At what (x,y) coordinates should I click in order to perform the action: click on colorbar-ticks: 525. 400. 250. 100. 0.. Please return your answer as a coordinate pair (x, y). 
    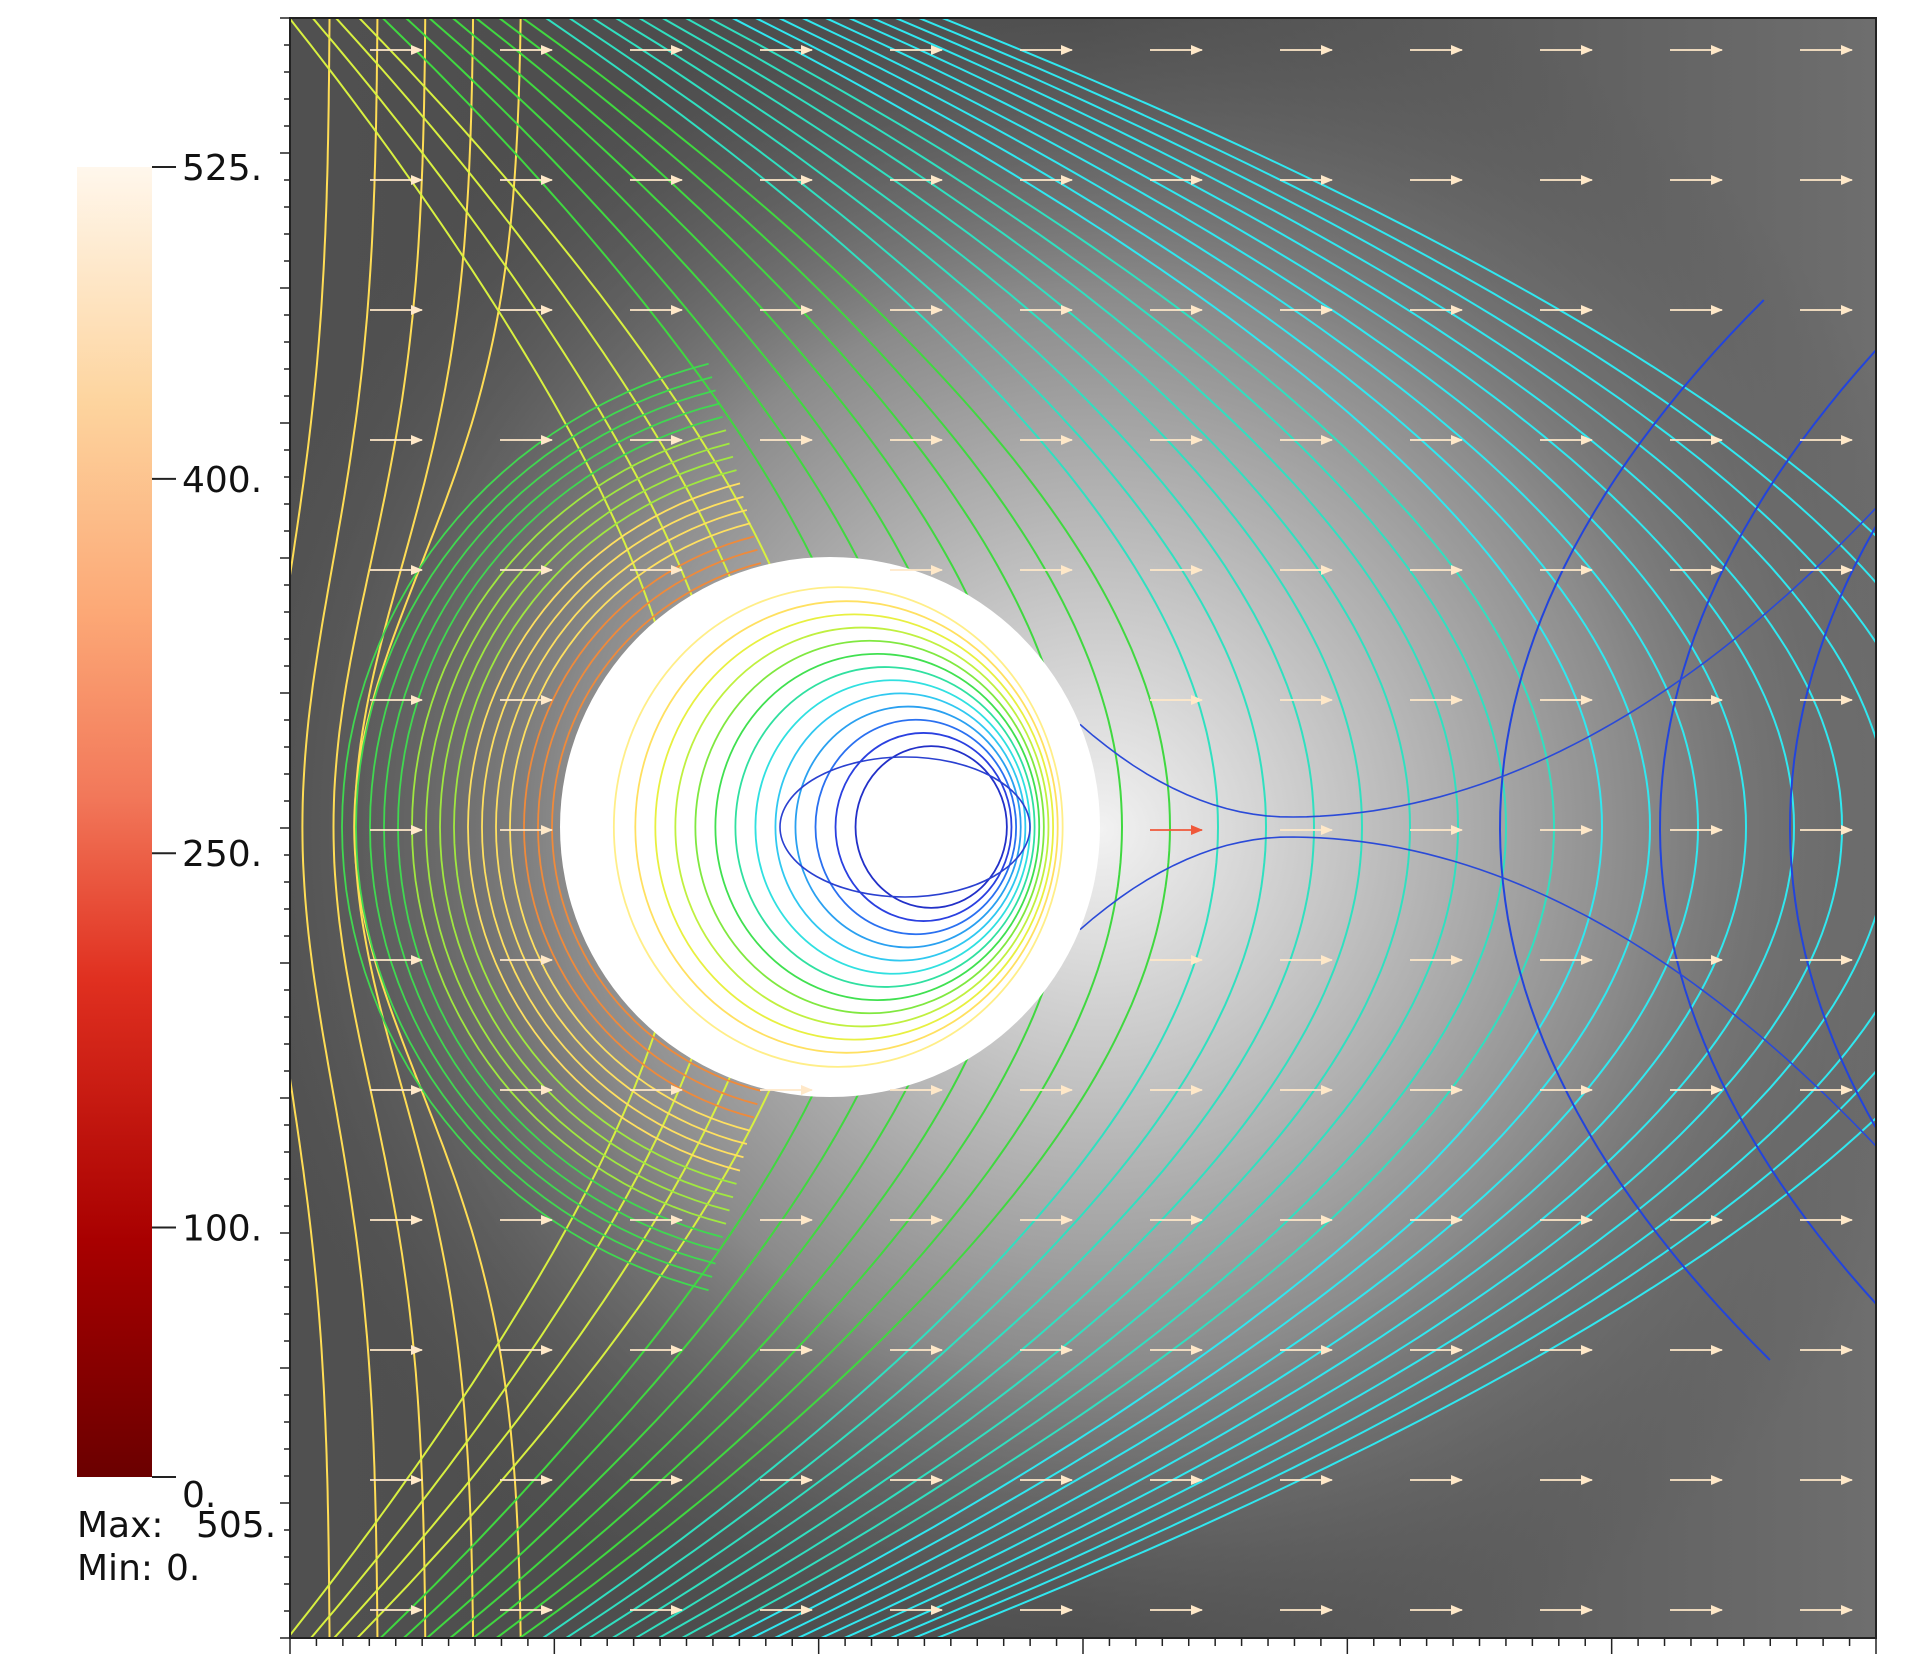
    Looking at the image, I should click on (207, 832).